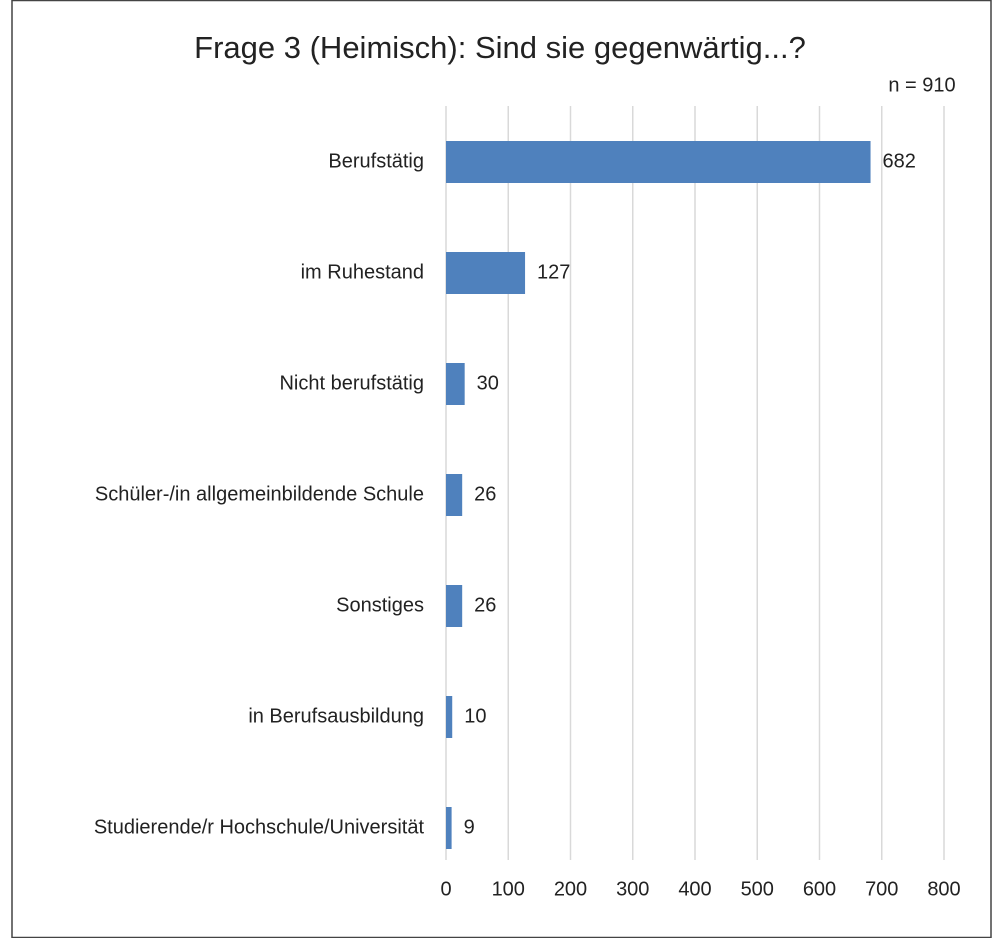 This screenshot has height=938, width=992. What do you see at coordinates (376, 161) in the screenshot?
I see `y-tick-label: Berufstätig` at bounding box center [376, 161].